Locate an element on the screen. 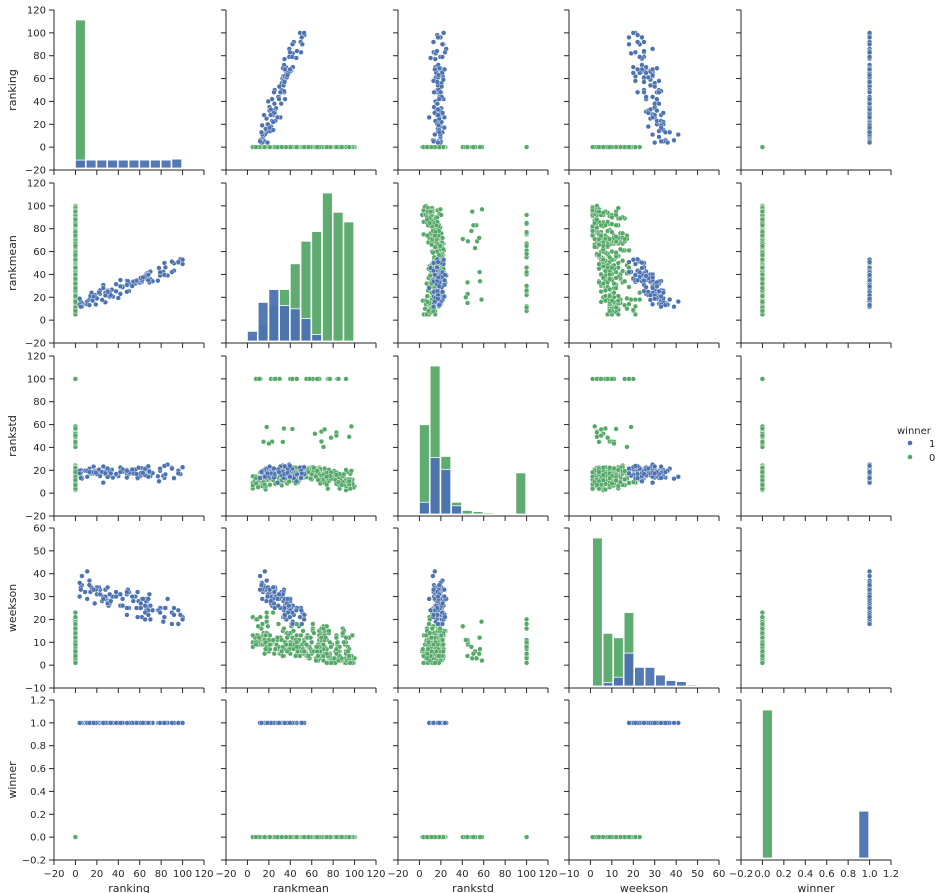 This screenshot has height=893, width=943. hist-bar-ranking-winner1-bin9 is located at coordinates (177, 163).